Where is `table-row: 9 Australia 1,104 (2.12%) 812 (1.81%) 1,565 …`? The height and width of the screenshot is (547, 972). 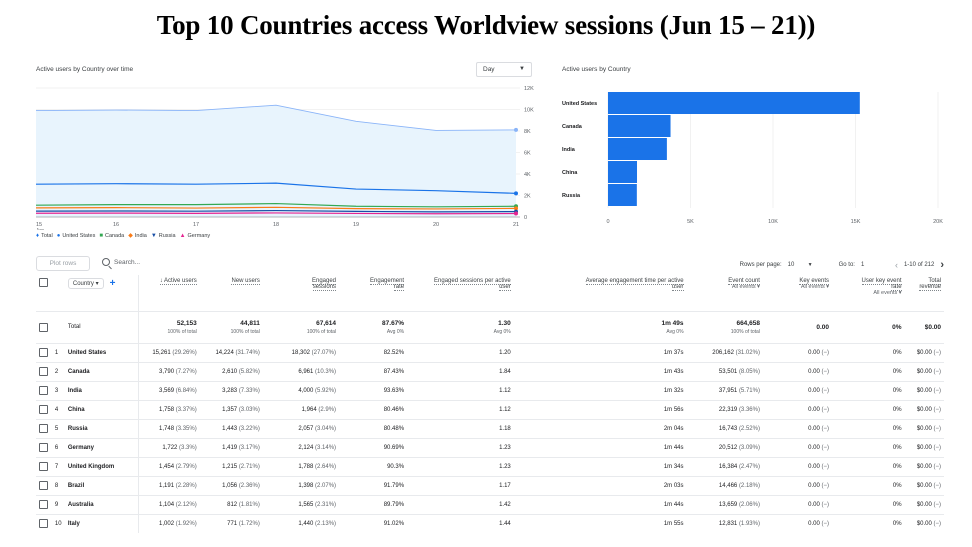
table-row: 9 Australia 1,104 (2.12%) 812 (1.81%) 1,565 … is located at coordinates (490, 504).